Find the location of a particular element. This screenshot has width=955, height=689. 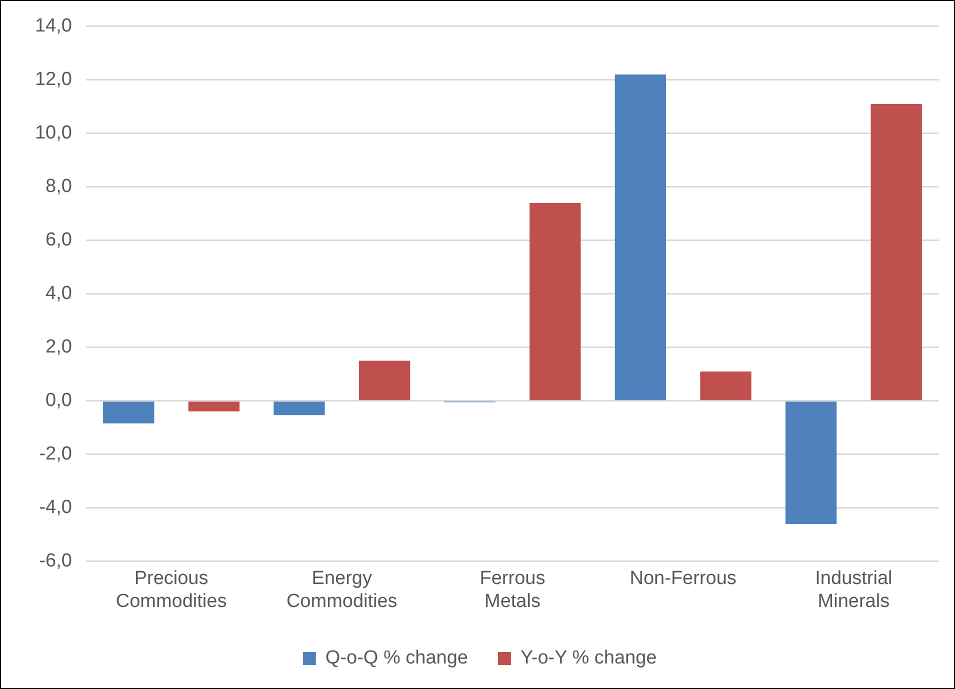

y-tick-label: 12,0 is located at coordinates (53, 79).